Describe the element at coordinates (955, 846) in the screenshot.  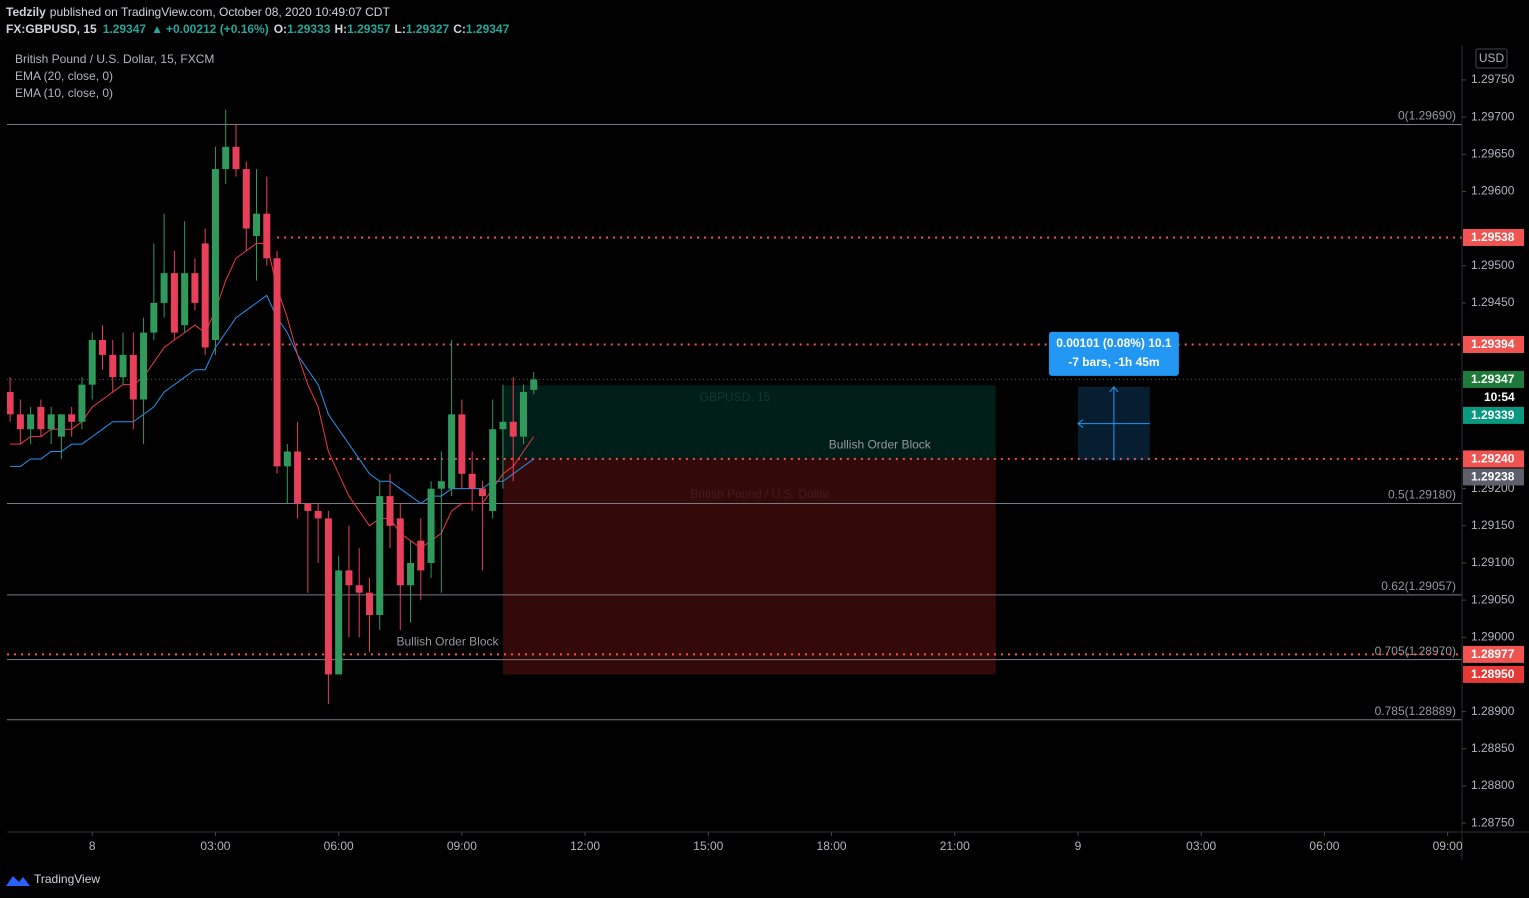
I see `x-tick-label: 21:00` at that location.